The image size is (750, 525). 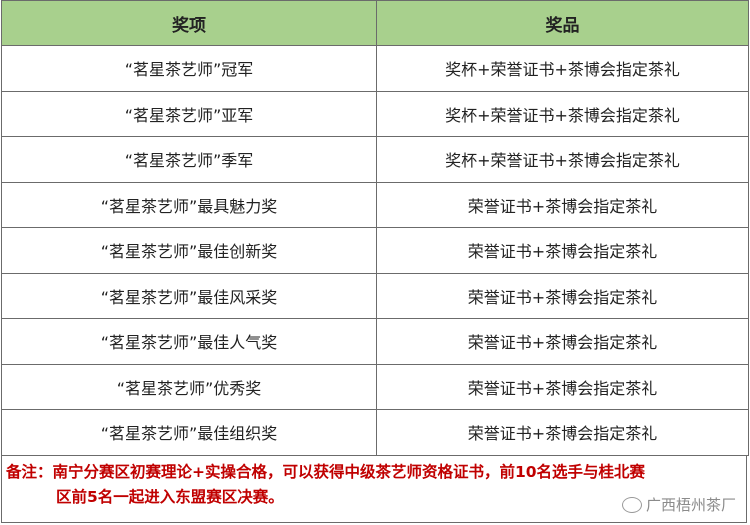 I want to click on table-row: “茗星茶艺师”冠军 奖杯+荣誉证书+茶博会指定茶礼, so click(x=375, y=68).